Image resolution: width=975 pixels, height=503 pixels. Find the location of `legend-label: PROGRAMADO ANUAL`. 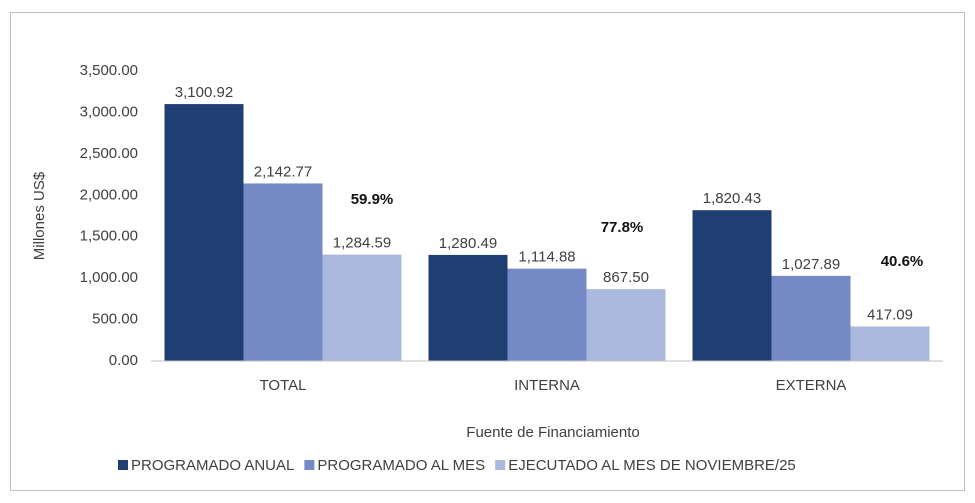

legend-label: PROGRAMADO ANUAL is located at coordinates (212, 465).